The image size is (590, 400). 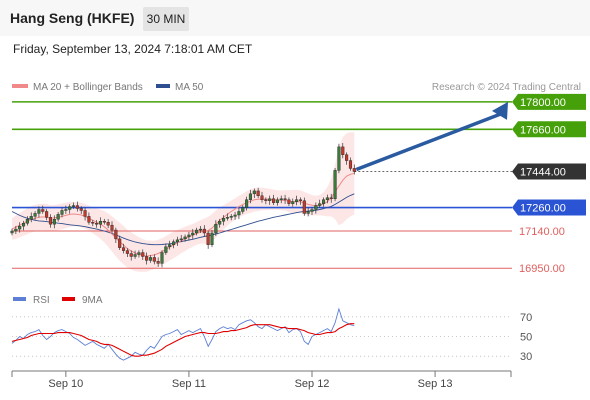 I want to click on forecast-arrow-head, so click(x=500, y=110).